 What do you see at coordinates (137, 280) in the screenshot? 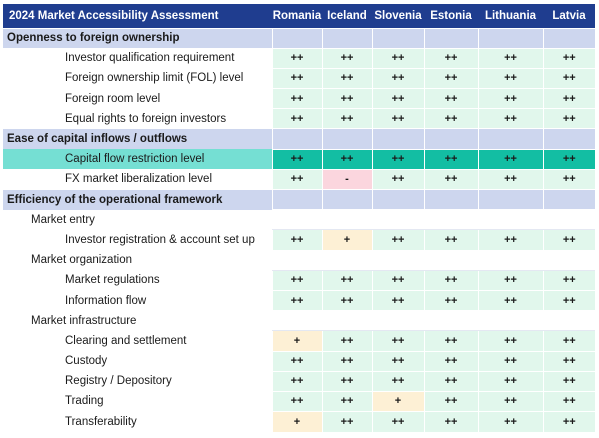
I see `criterion-label: Market regulations` at bounding box center [137, 280].